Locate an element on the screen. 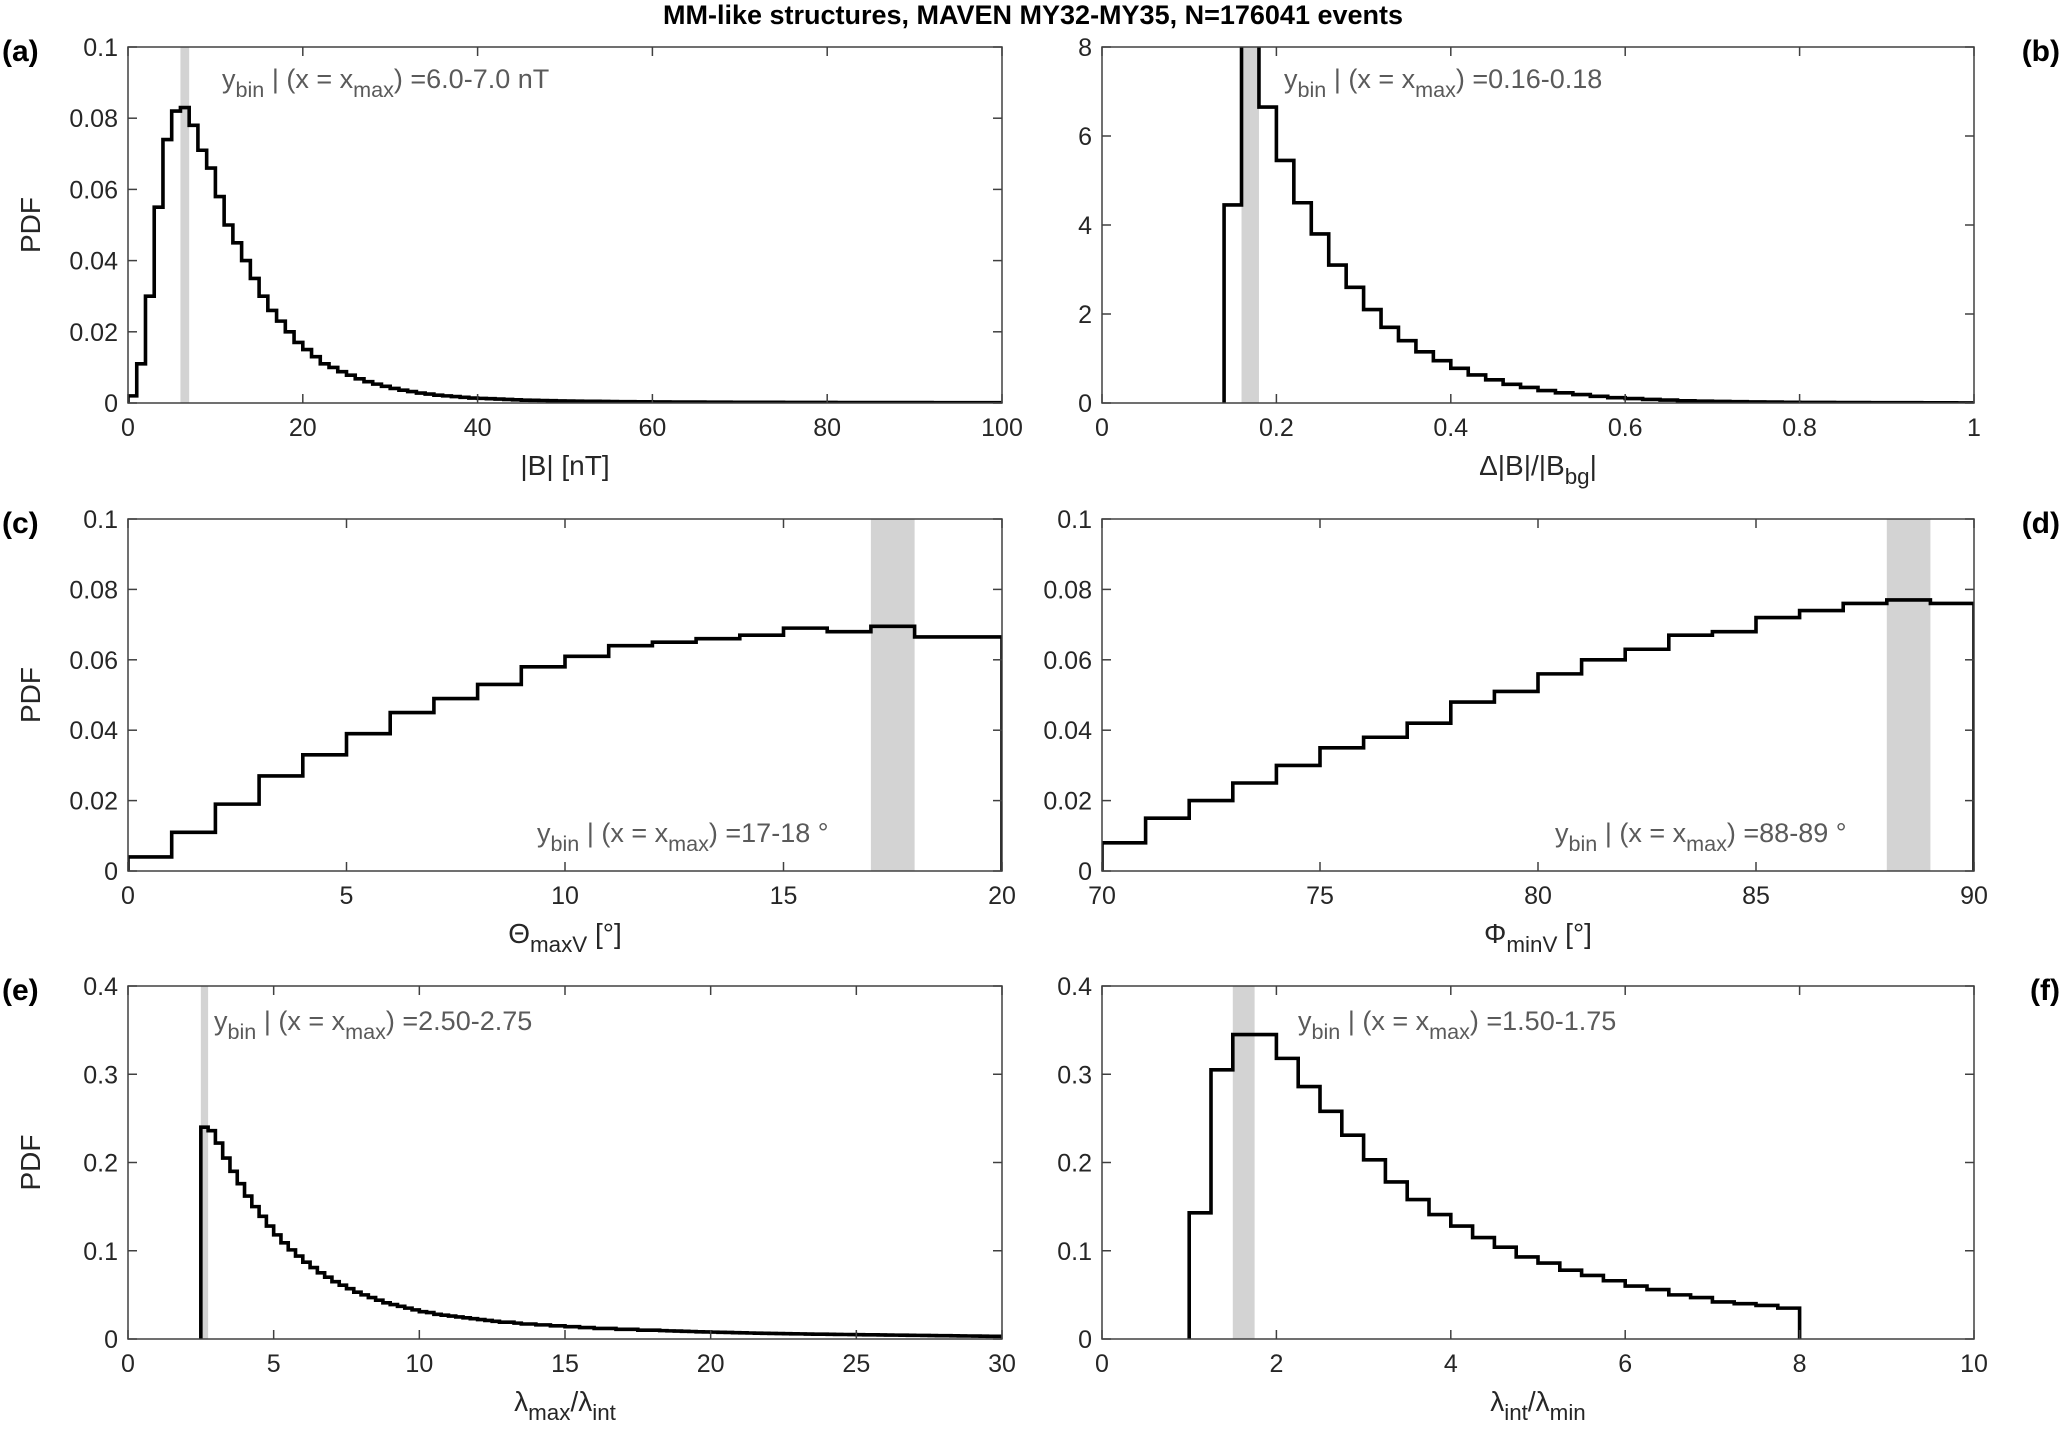 The width and height of the screenshot is (2067, 1439). x-tick-label: 1 is located at coordinates (1974, 428).